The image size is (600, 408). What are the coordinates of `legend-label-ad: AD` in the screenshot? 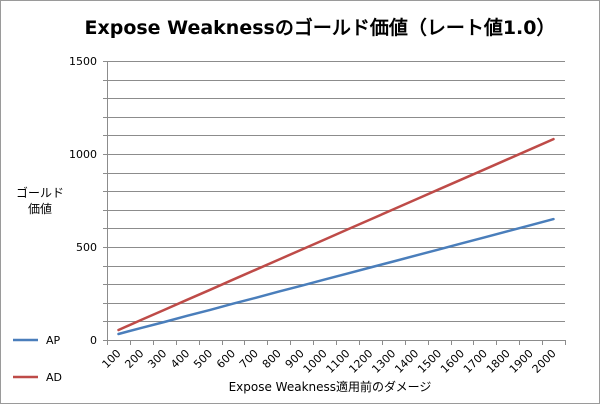 It's located at (54, 377).